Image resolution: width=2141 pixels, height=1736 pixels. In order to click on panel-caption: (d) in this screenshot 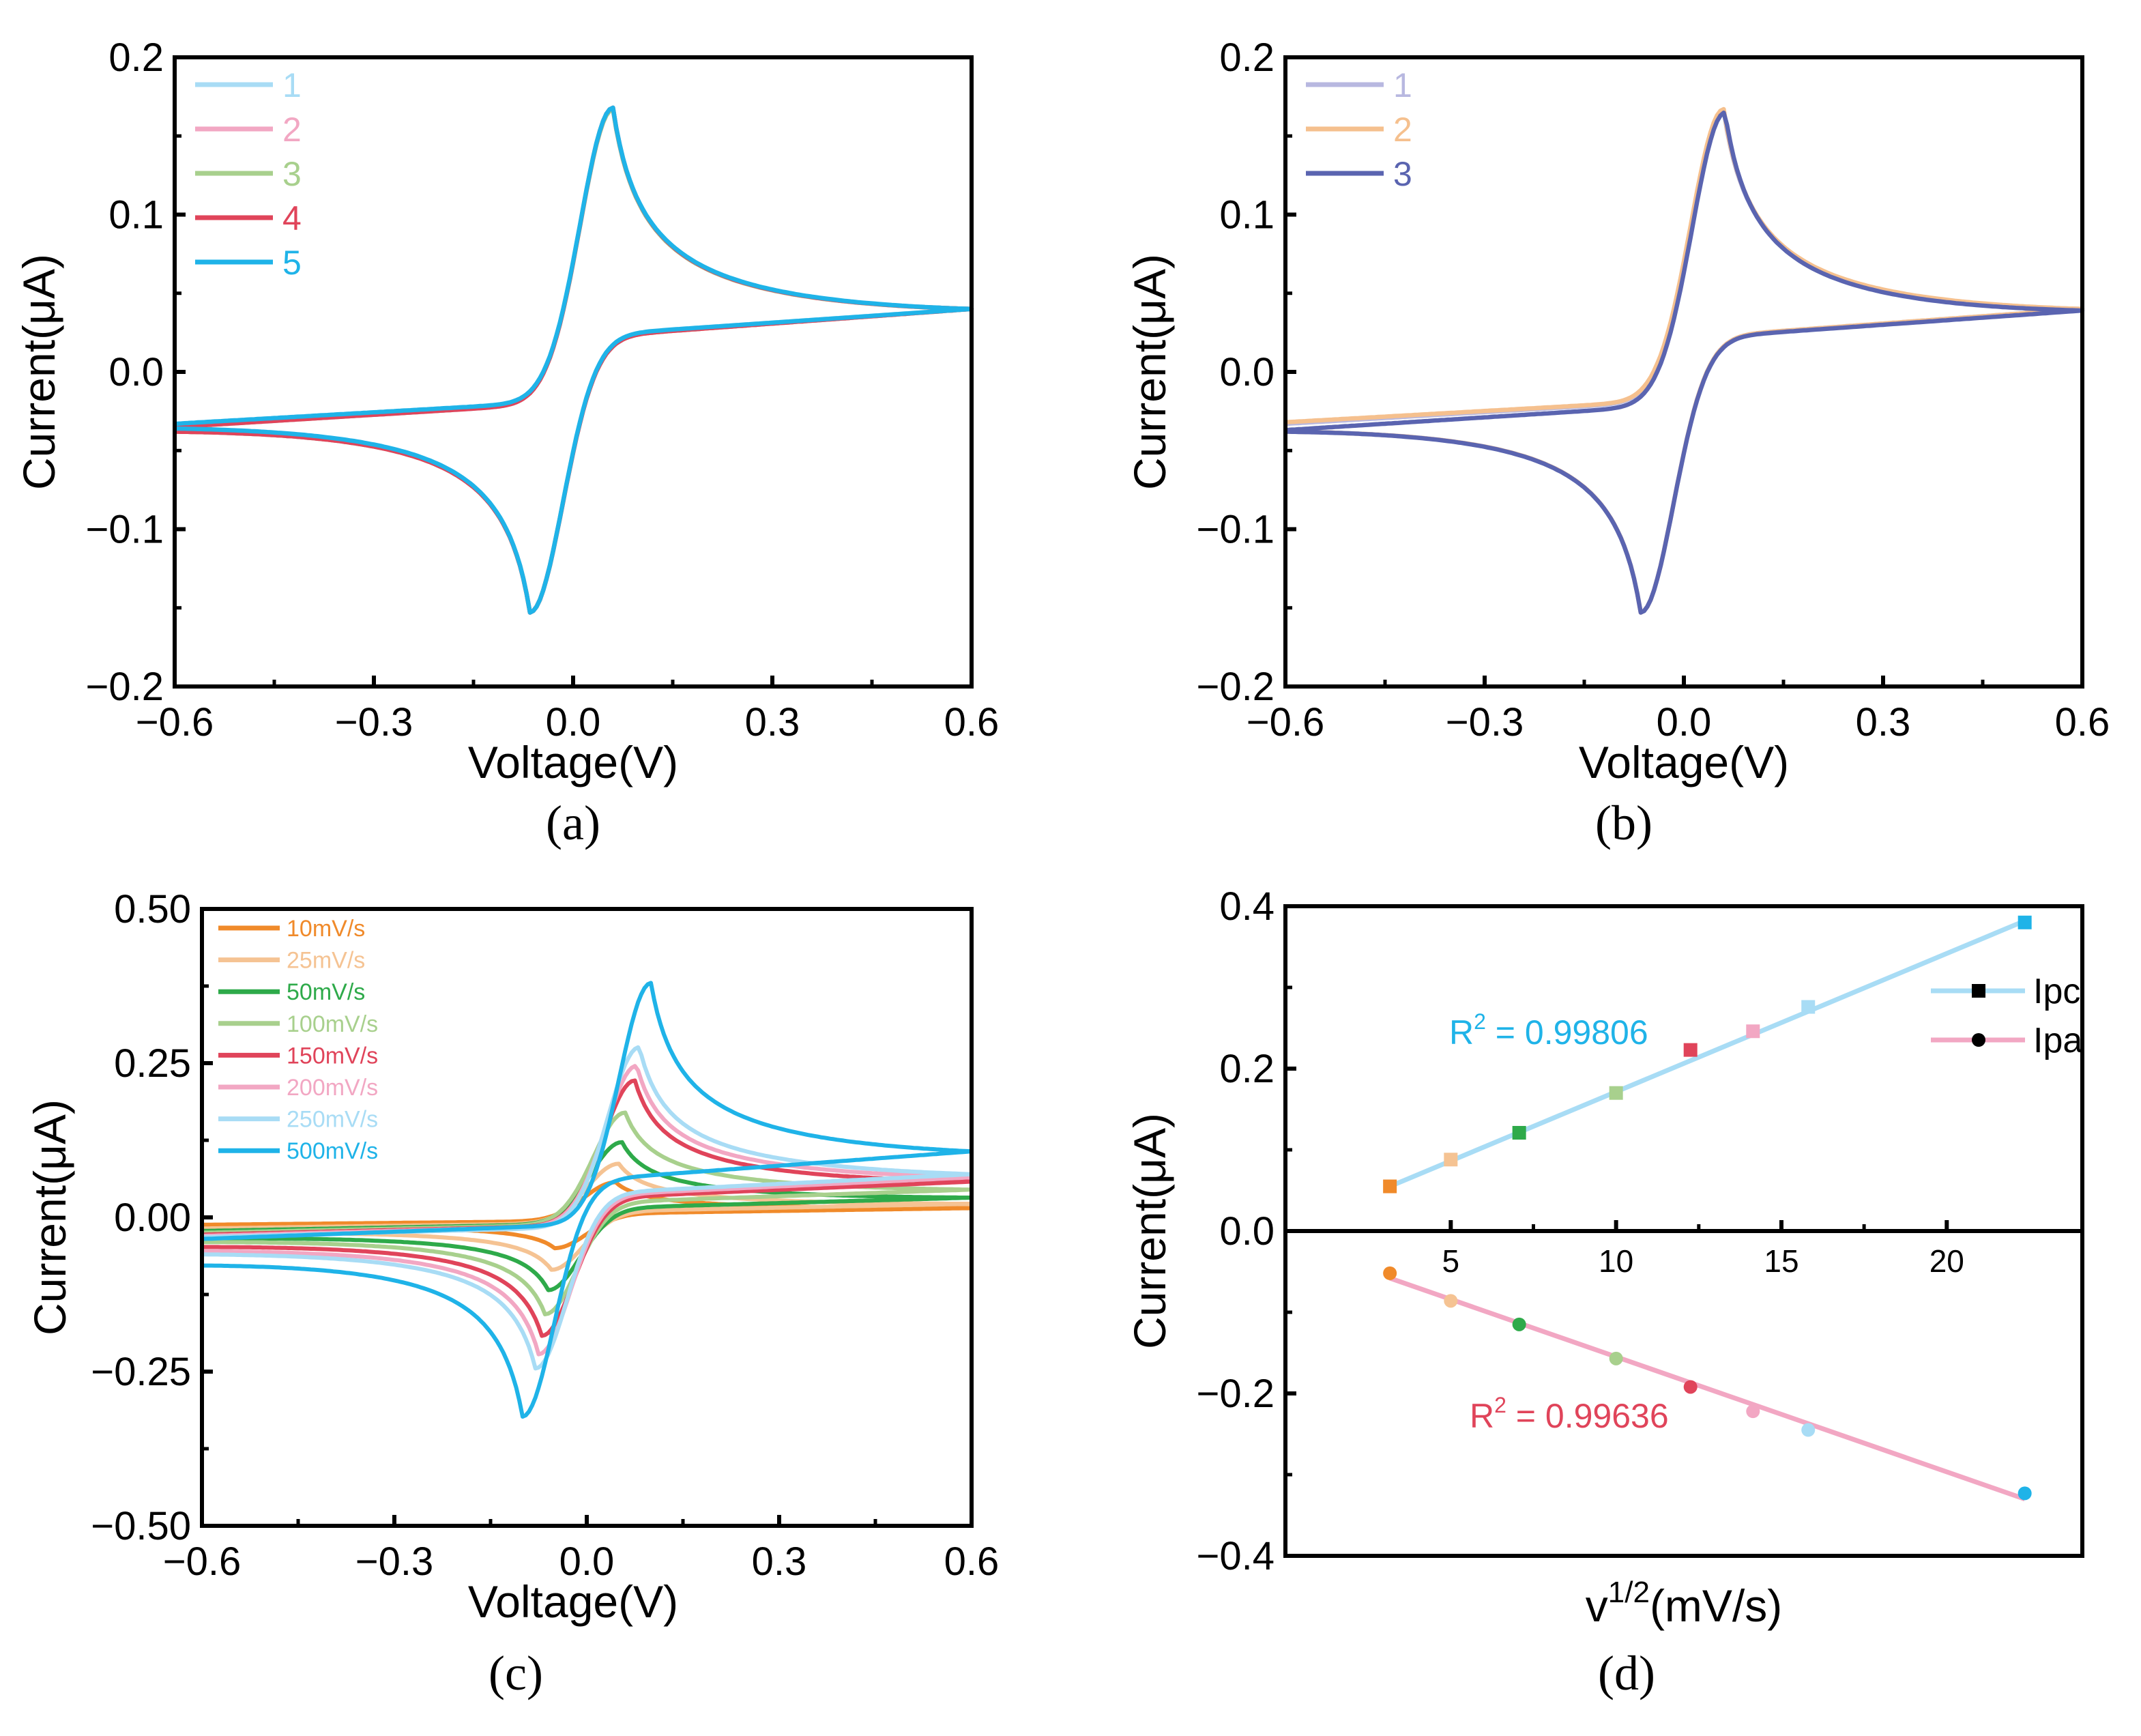, I will do `click(1626, 1673)`.